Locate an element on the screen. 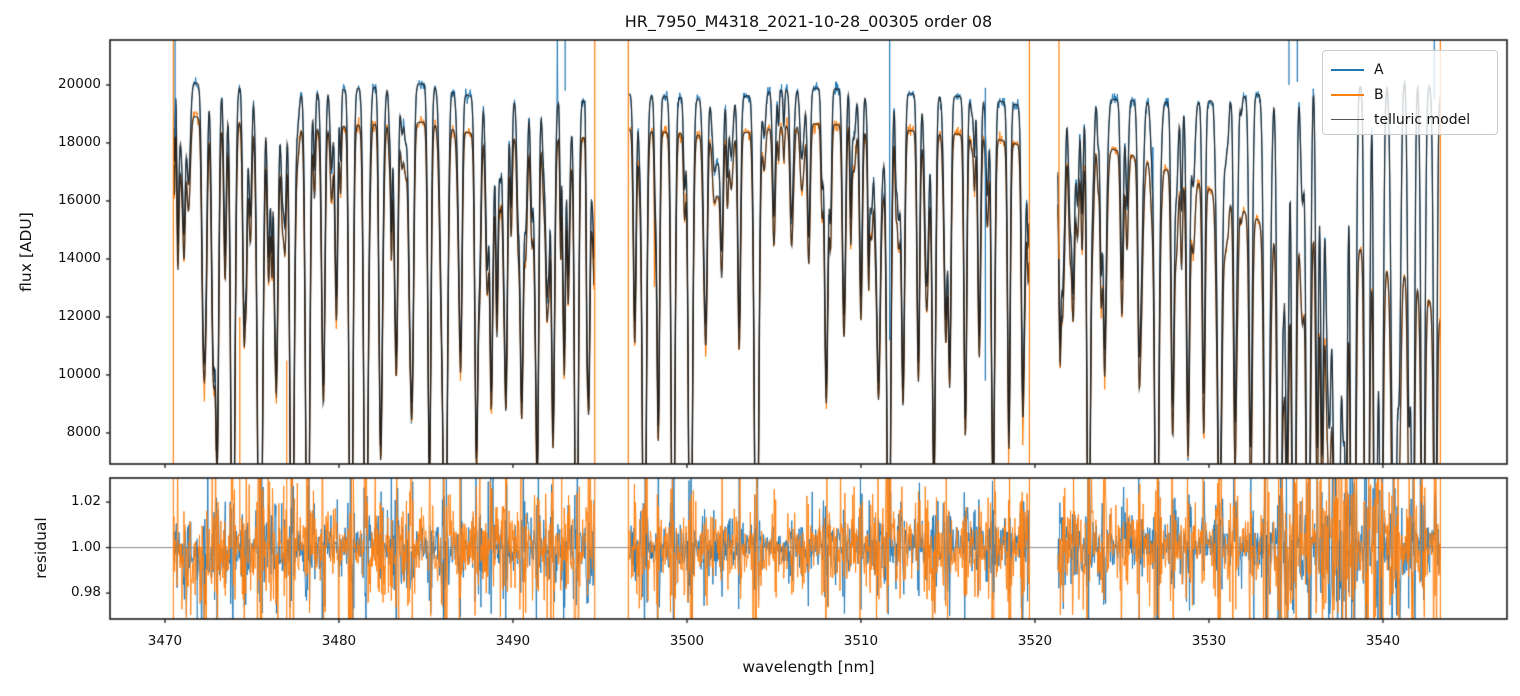 The image size is (1520, 696). legend-item-telluric: telluric model is located at coordinates (1414, 119).